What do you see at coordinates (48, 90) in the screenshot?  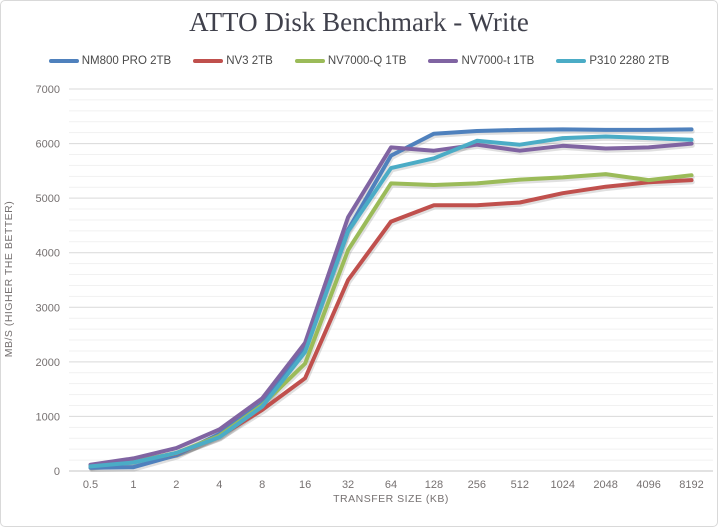 I see `y-tick-label: 7000` at bounding box center [48, 90].